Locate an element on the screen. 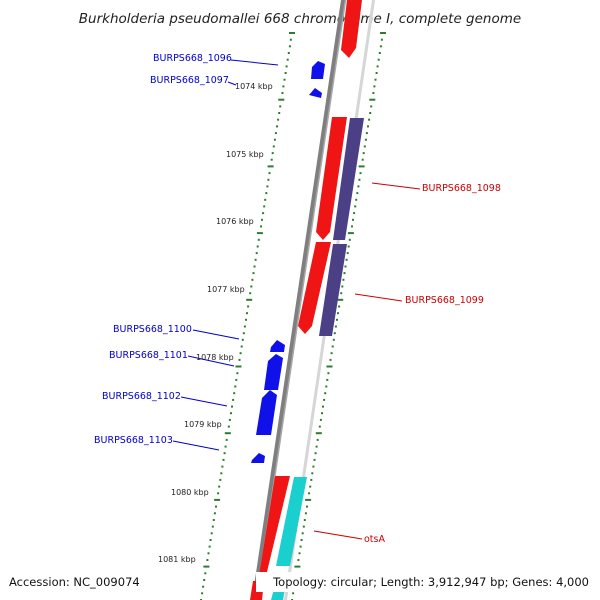 The image size is (600, 600). label-burps668-1099: BURPS668_1099 is located at coordinates (444, 300).